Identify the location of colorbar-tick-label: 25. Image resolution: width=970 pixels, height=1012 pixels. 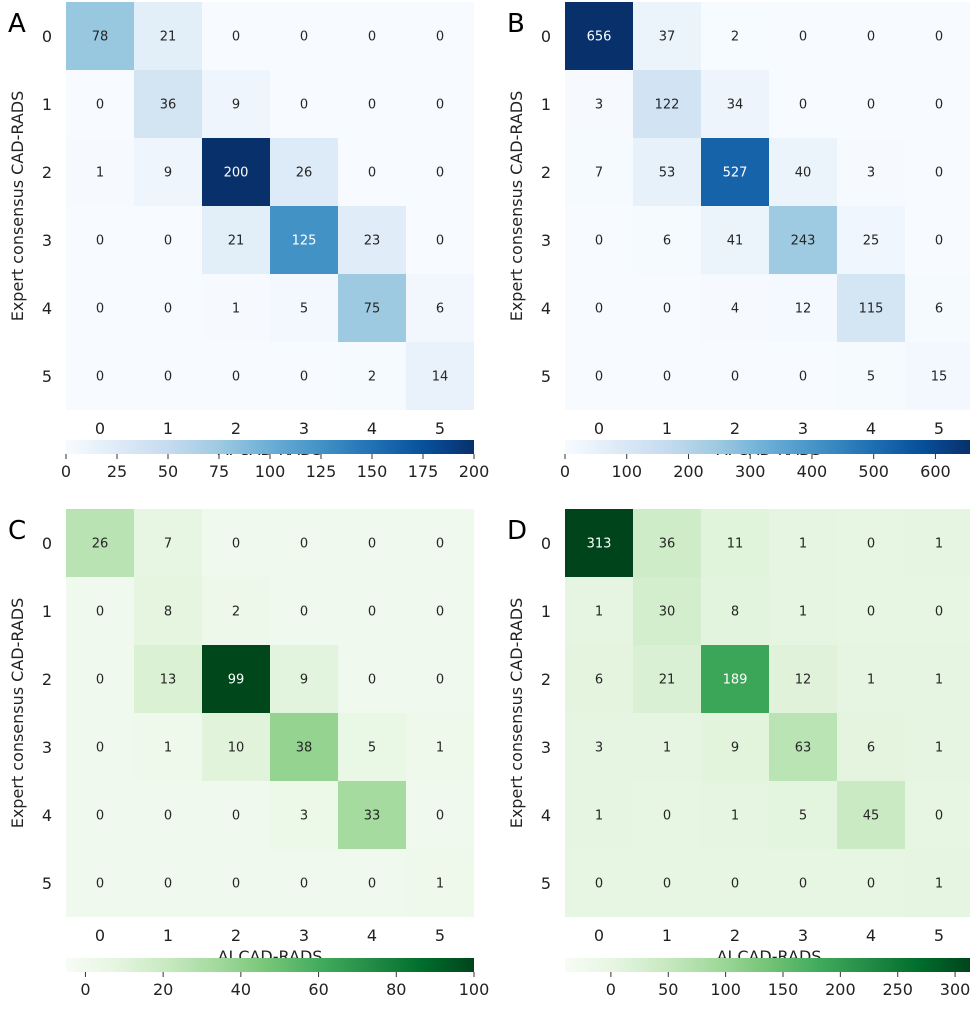
(117, 471).